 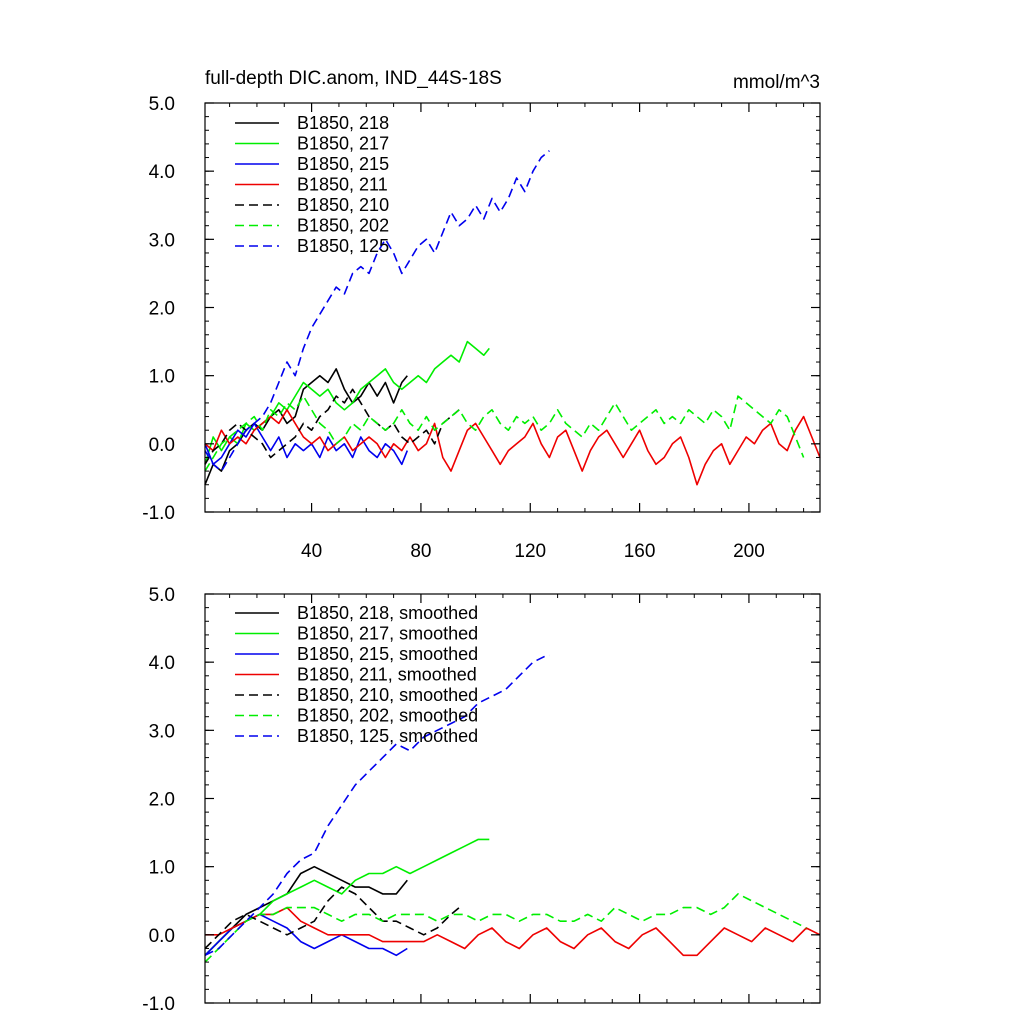 What do you see at coordinates (776, 82) in the screenshot?
I see `chart-units: mmol/m^3` at bounding box center [776, 82].